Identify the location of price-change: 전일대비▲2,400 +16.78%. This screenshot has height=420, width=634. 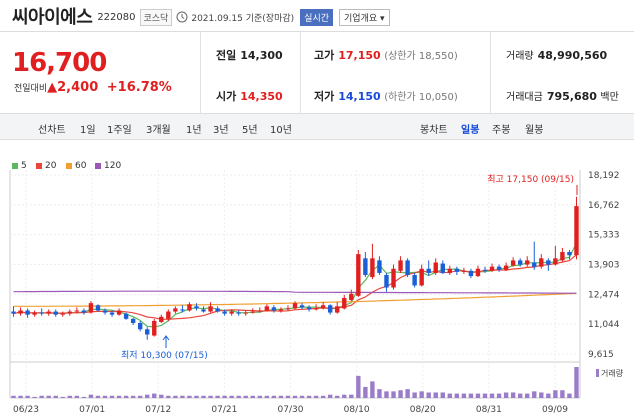
(93, 87).